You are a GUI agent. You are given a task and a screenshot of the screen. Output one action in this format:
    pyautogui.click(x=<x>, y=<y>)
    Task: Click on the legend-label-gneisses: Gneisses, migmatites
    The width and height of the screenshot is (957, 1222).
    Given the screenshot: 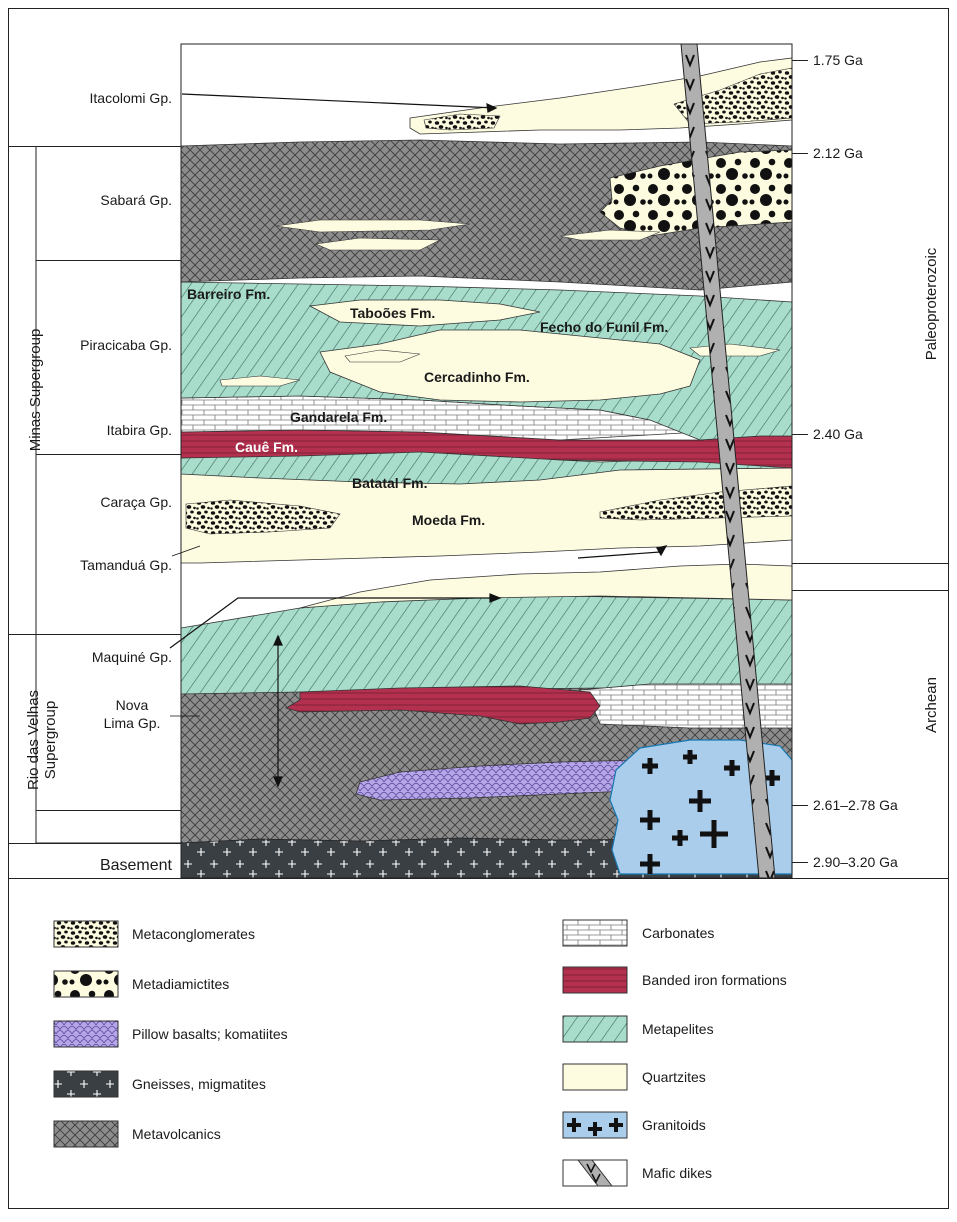 What is the action you would take?
    pyautogui.click(x=199, y=1084)
    